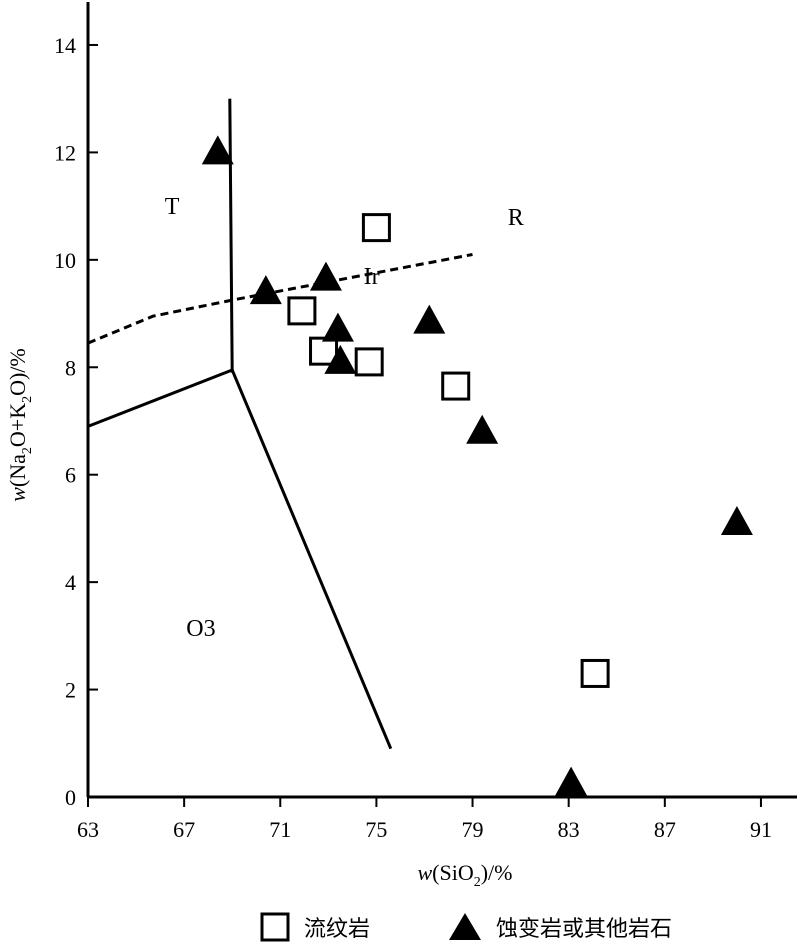 The width and height of the screenshot is (800, 947). I want to click on y-ticks: 0 2 4 6 8 10 12 14, so click(76, 421).